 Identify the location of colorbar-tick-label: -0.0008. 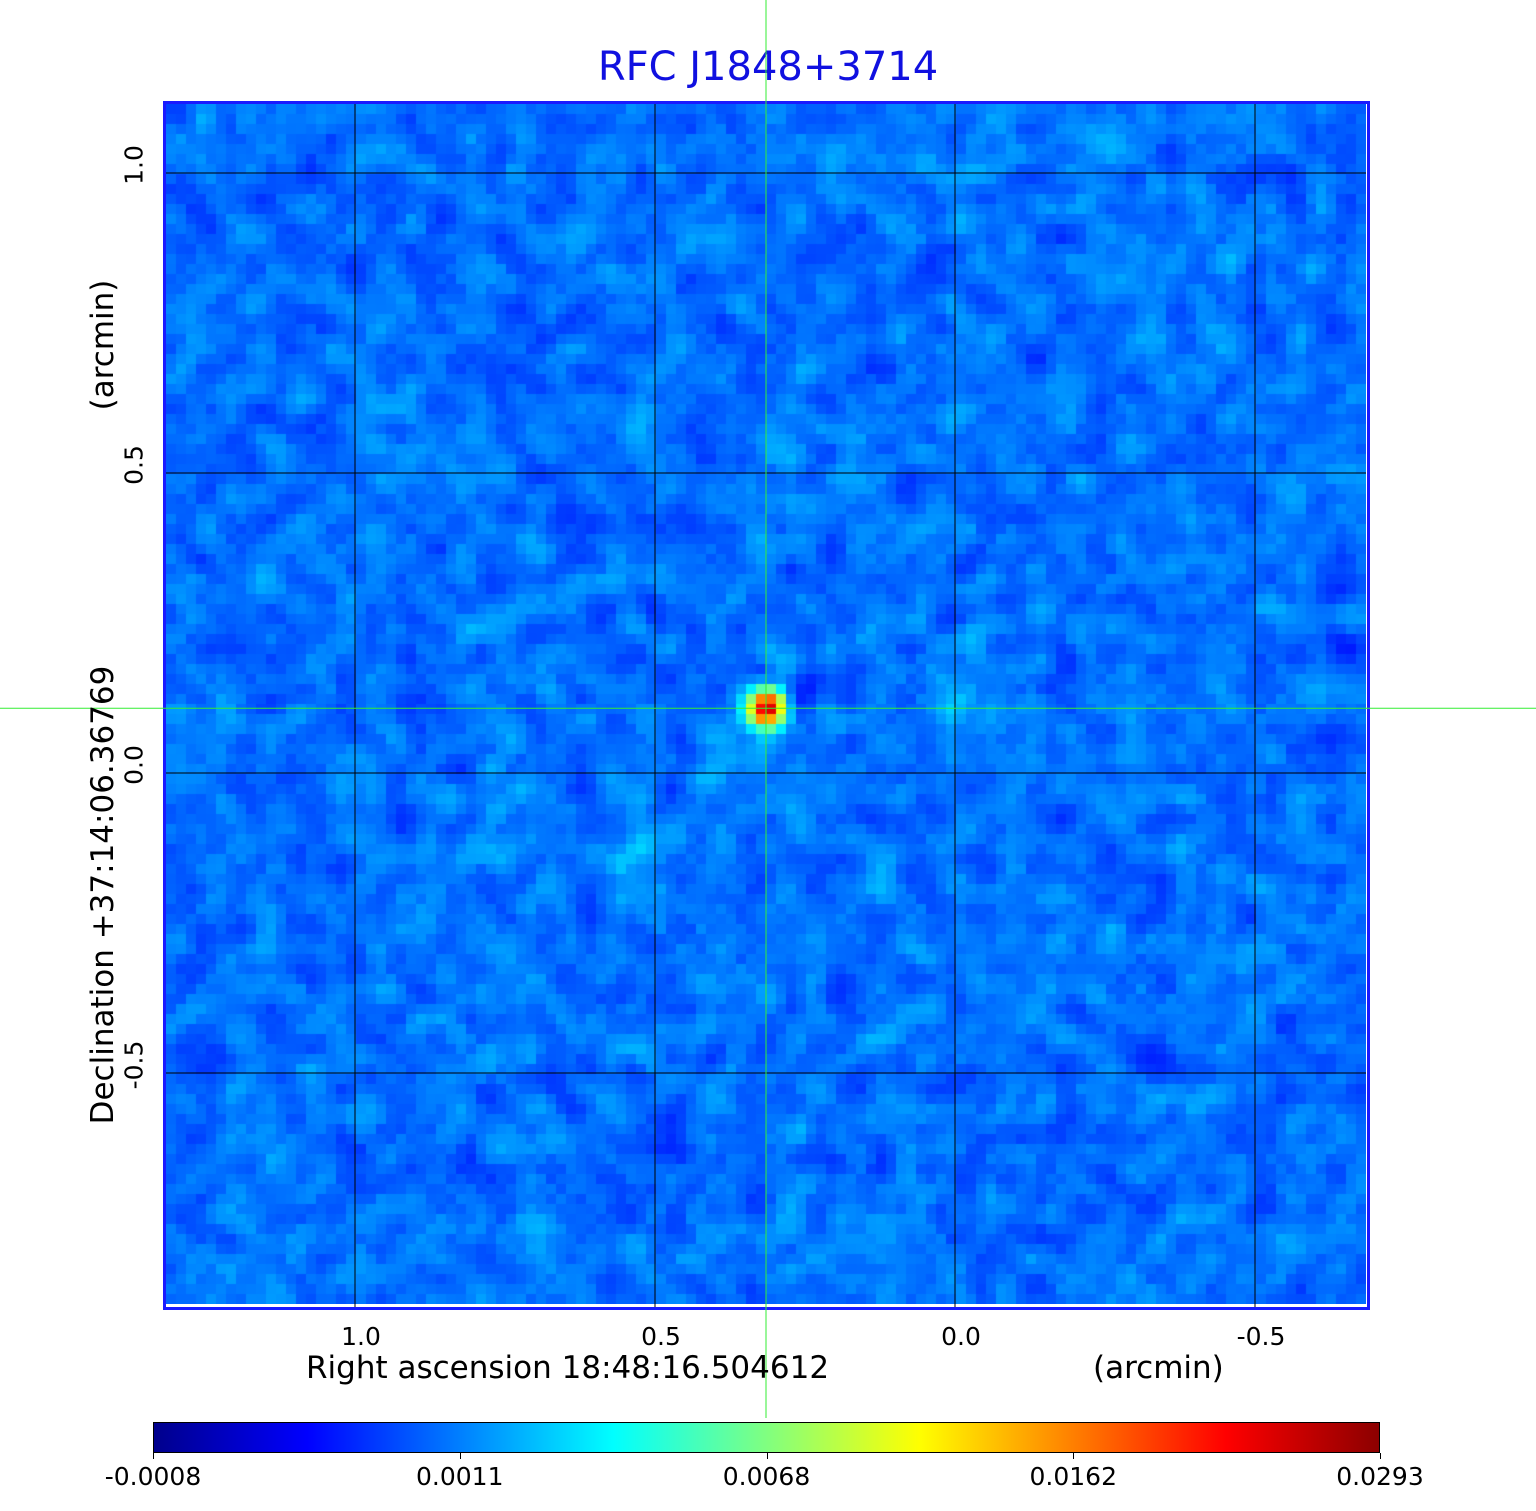
(153, 1476).